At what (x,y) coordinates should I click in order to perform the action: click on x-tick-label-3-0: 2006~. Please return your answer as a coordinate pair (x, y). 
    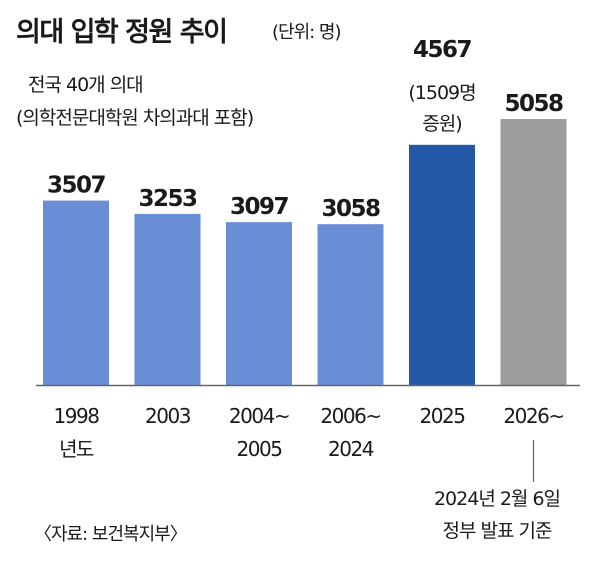
    Looking at the image, I should click on (350, 416).